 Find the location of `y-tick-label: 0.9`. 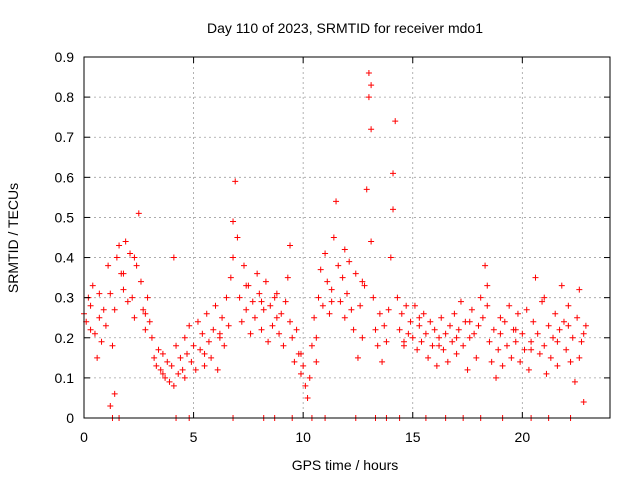

y-tick-label: 0.9 is located at coordinates (65, 57).